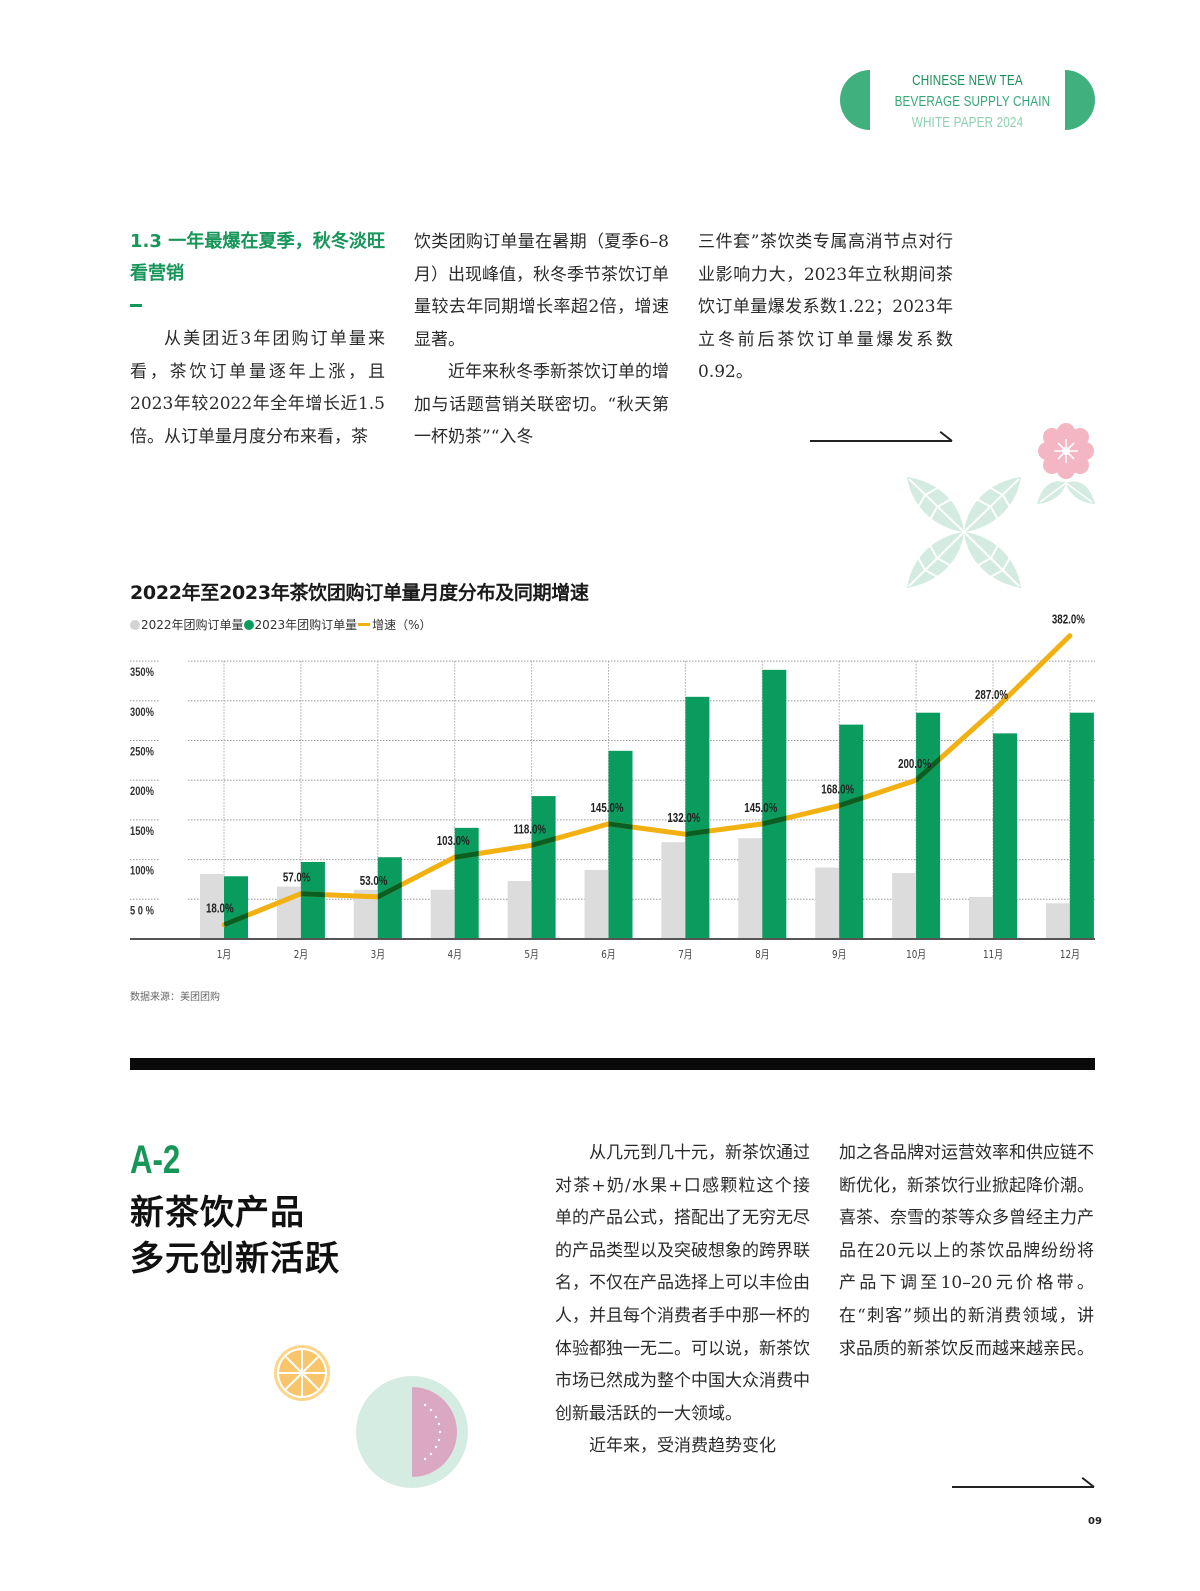  Describe the element at coordinates (302, 1373) in the screenshot. I see `orange-slice-icon` at that location.